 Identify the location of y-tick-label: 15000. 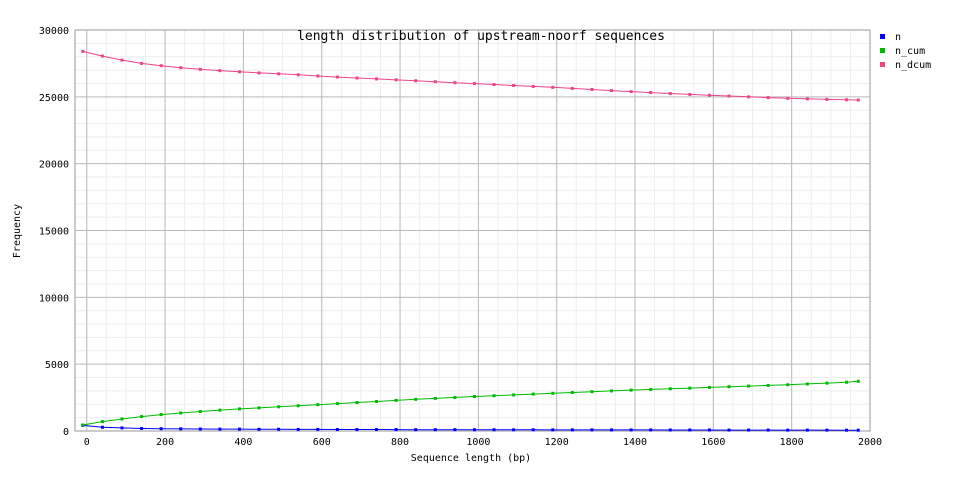
(54, 232).